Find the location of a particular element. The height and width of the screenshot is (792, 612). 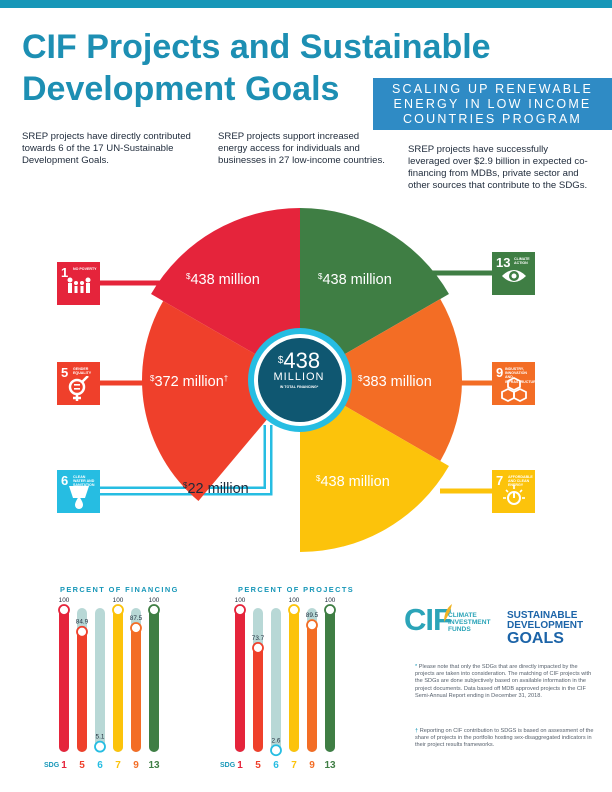

amount-sdg-13: $438 million is located at coordinates (355, 280).